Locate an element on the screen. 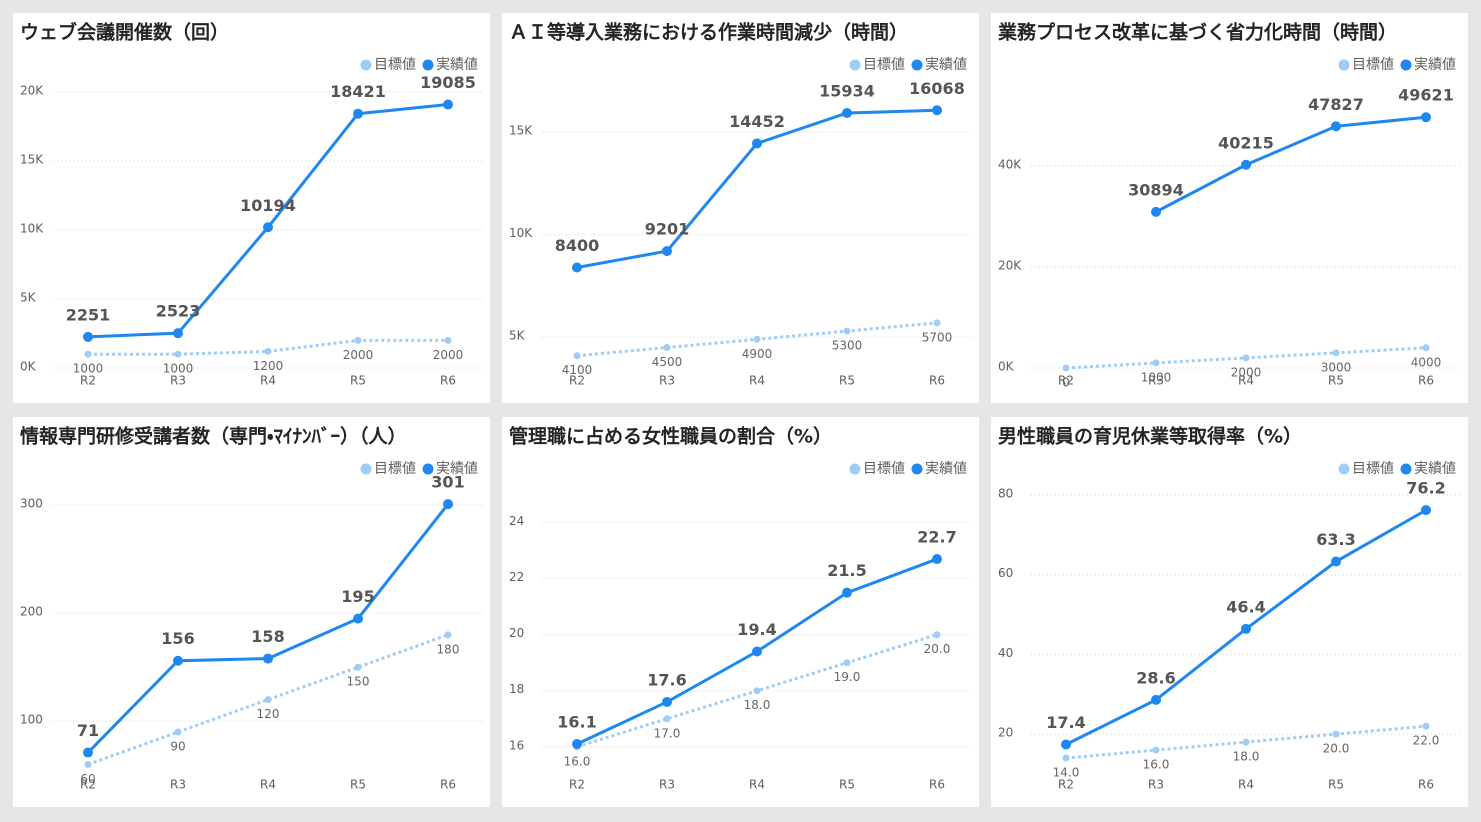 The width and height of the screenshot is (1481, 822). data-label: 18421 is located at coordinates (358, 91).